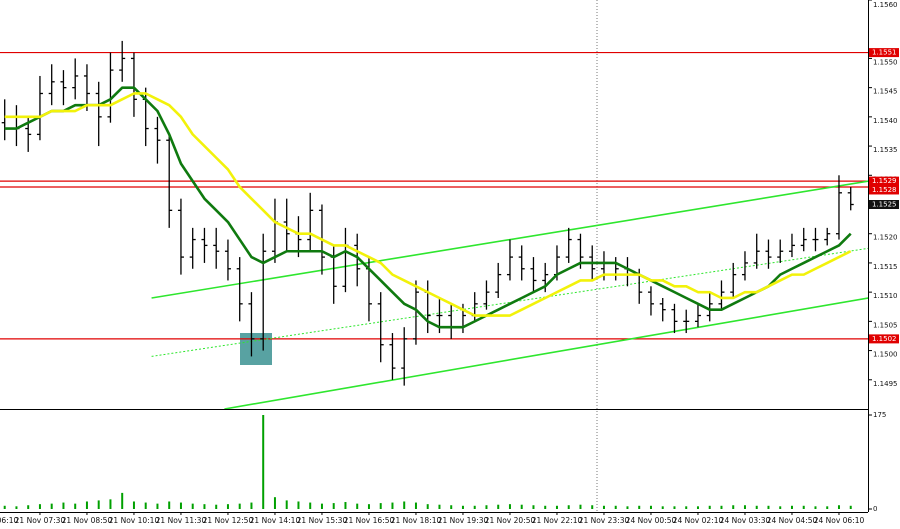  What do you see at coordinates (275, 520) in the screenshot?
I see `x-tick-label: 21 Nov 14:10` at bounding box center [275, 520].